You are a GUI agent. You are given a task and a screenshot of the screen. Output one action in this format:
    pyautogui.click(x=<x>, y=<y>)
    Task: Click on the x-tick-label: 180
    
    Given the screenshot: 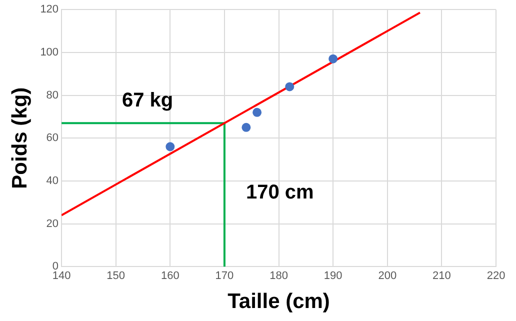 What is the action you would take?
    pyautogui.click(x=279, y=276)
    